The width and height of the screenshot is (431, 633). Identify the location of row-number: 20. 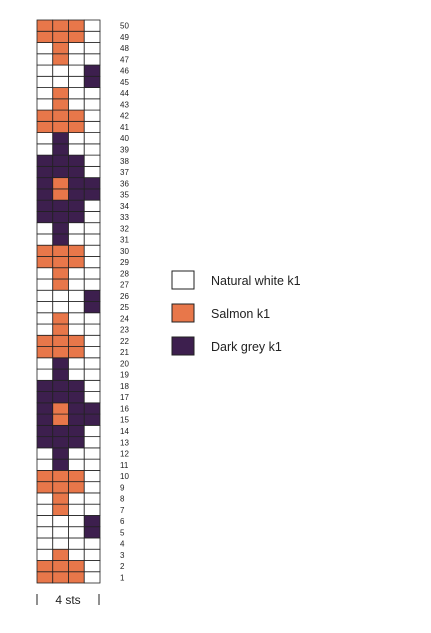
(124, 363).